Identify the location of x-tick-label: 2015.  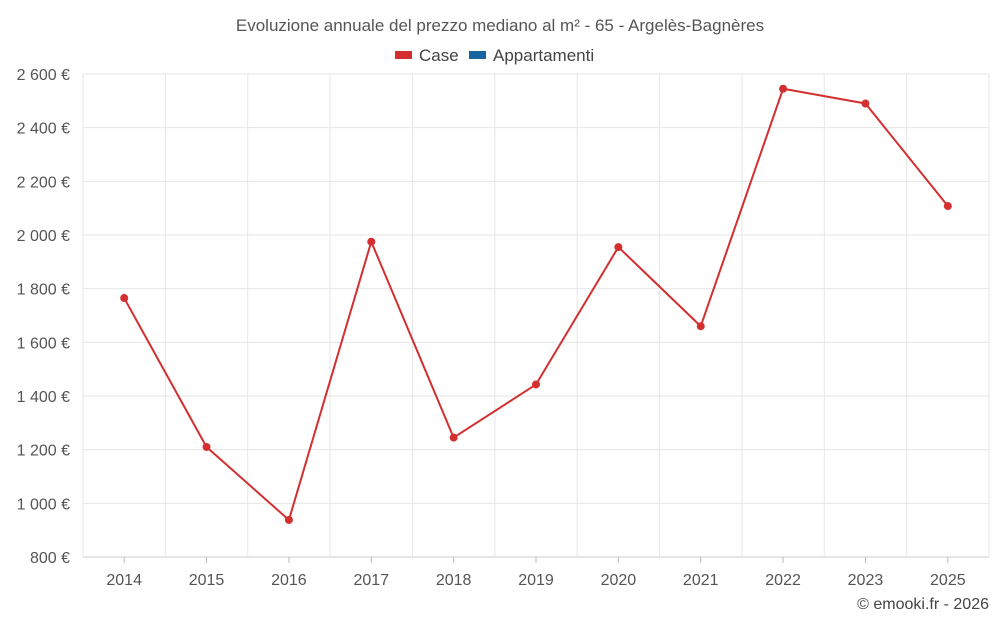
(207, 580).